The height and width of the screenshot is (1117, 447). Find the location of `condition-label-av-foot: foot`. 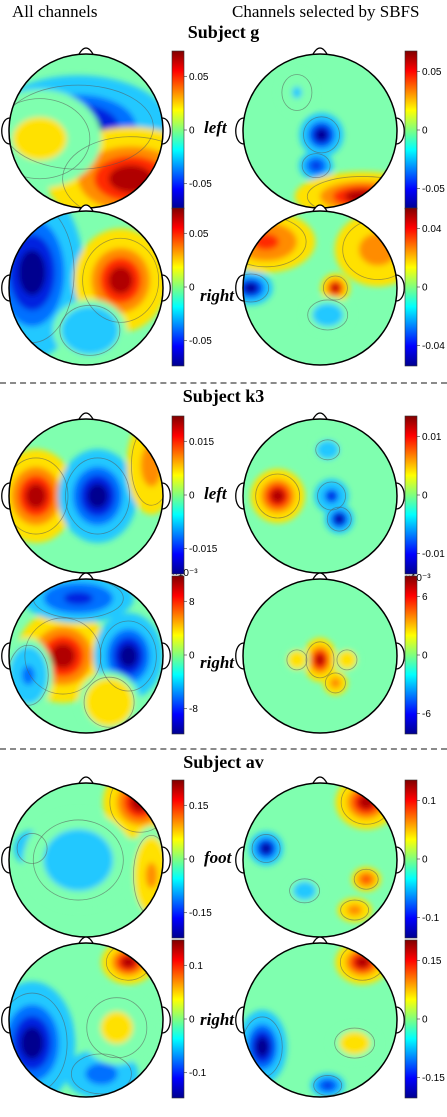

condition-label-av-foot: foot is located at coordinates (218, 857).